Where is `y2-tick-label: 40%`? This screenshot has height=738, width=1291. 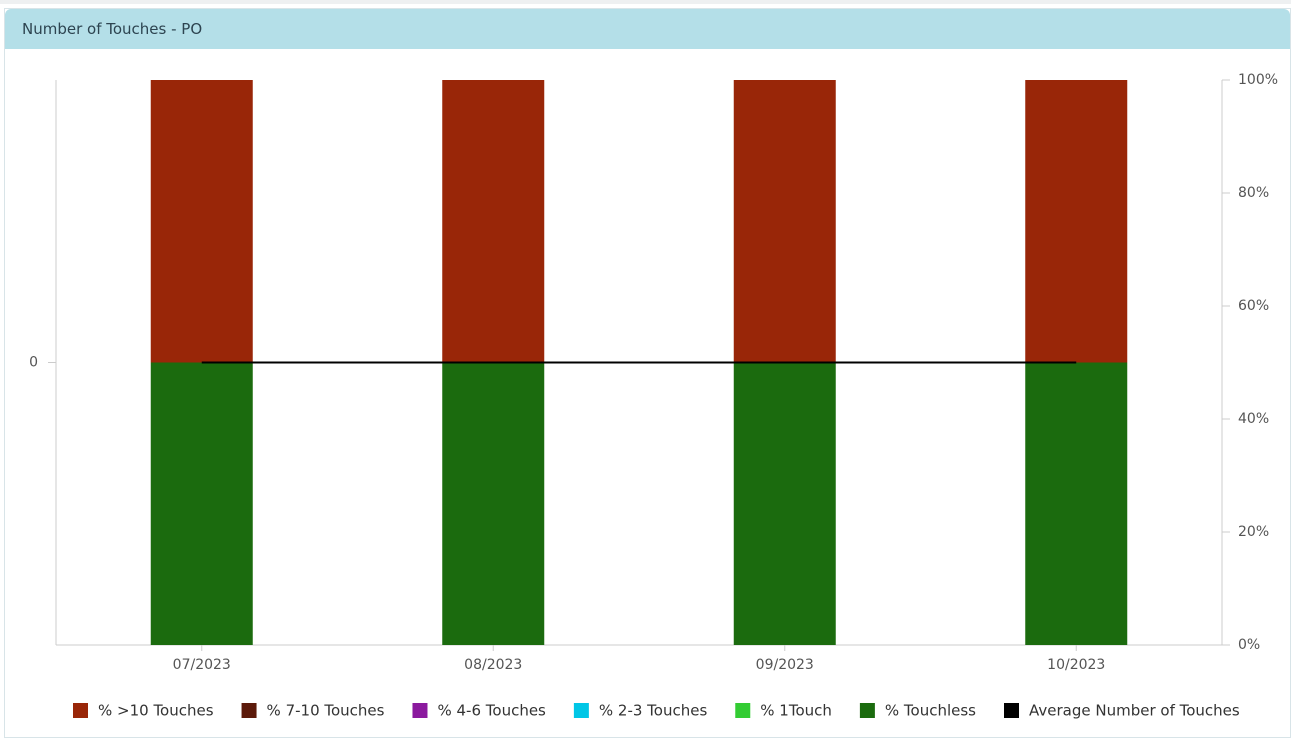 y2-tick-label: 40% is located at coordinates (1253, 419).